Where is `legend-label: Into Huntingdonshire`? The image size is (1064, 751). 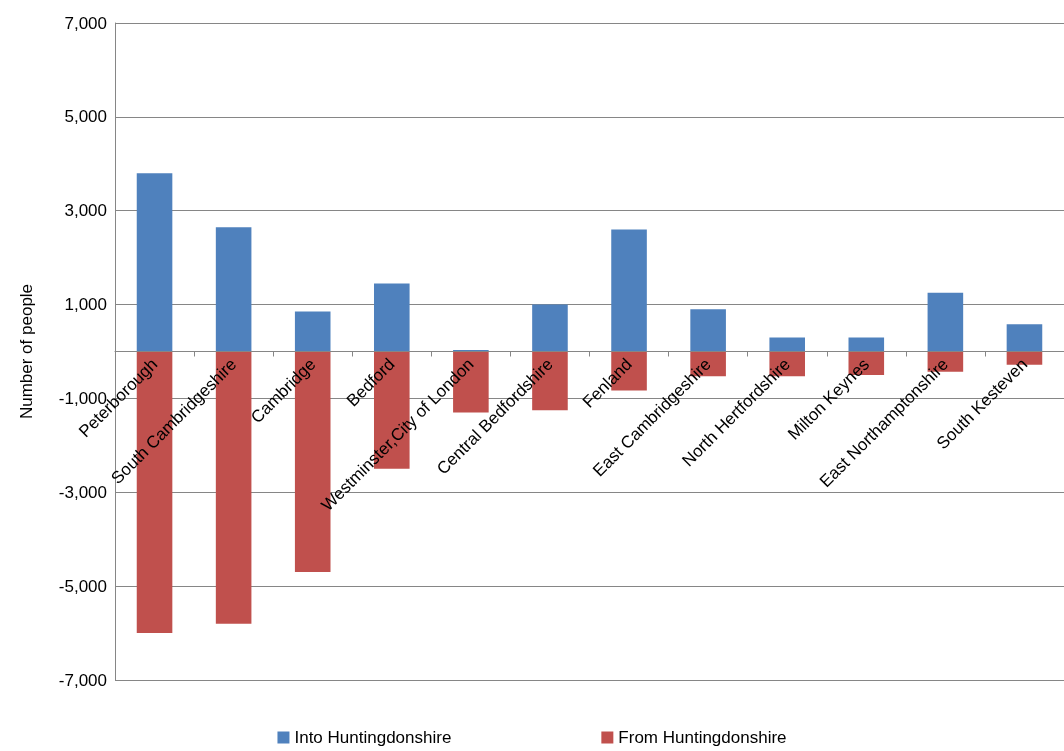
legend-label: Into Huntingdonshire is located at coordinates (373, 737).